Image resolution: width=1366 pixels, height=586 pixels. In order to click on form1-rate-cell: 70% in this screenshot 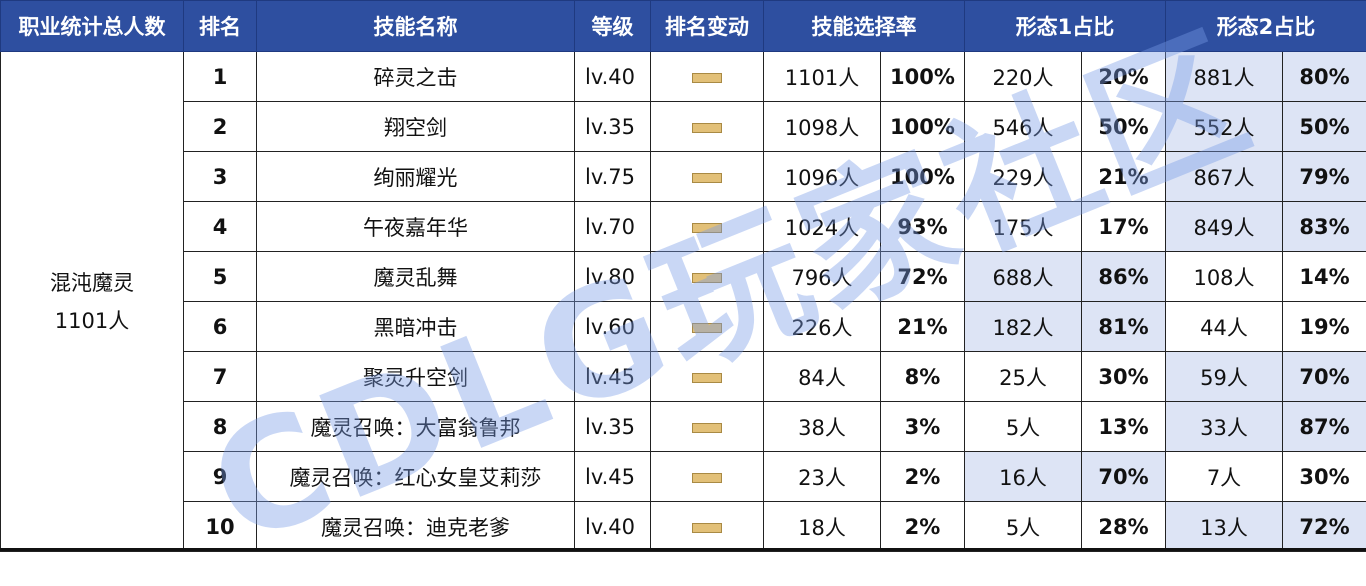, I will do `click(1124, 477)`.